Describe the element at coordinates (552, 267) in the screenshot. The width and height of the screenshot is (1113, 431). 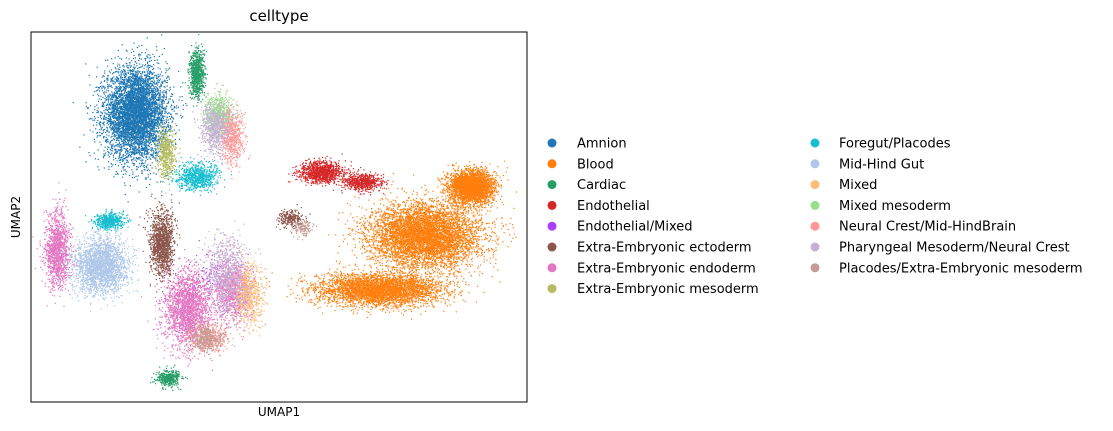
I see `legend-marker-extra-embryonic-endoderm` at that location.